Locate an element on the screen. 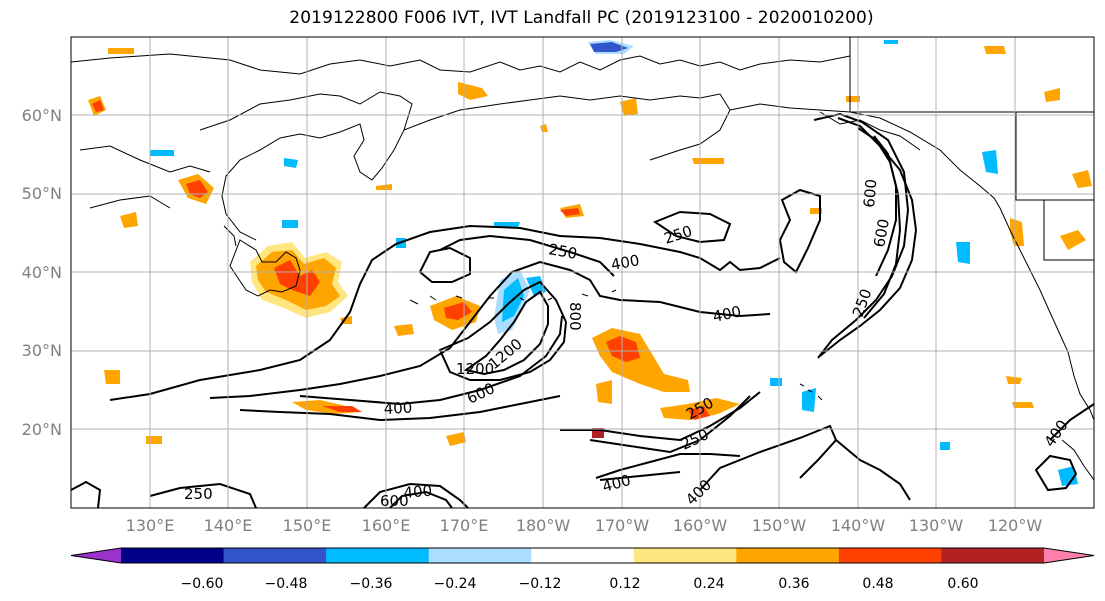  colorbar-tick-label: −0.36 is located at coordinates (371, 584).